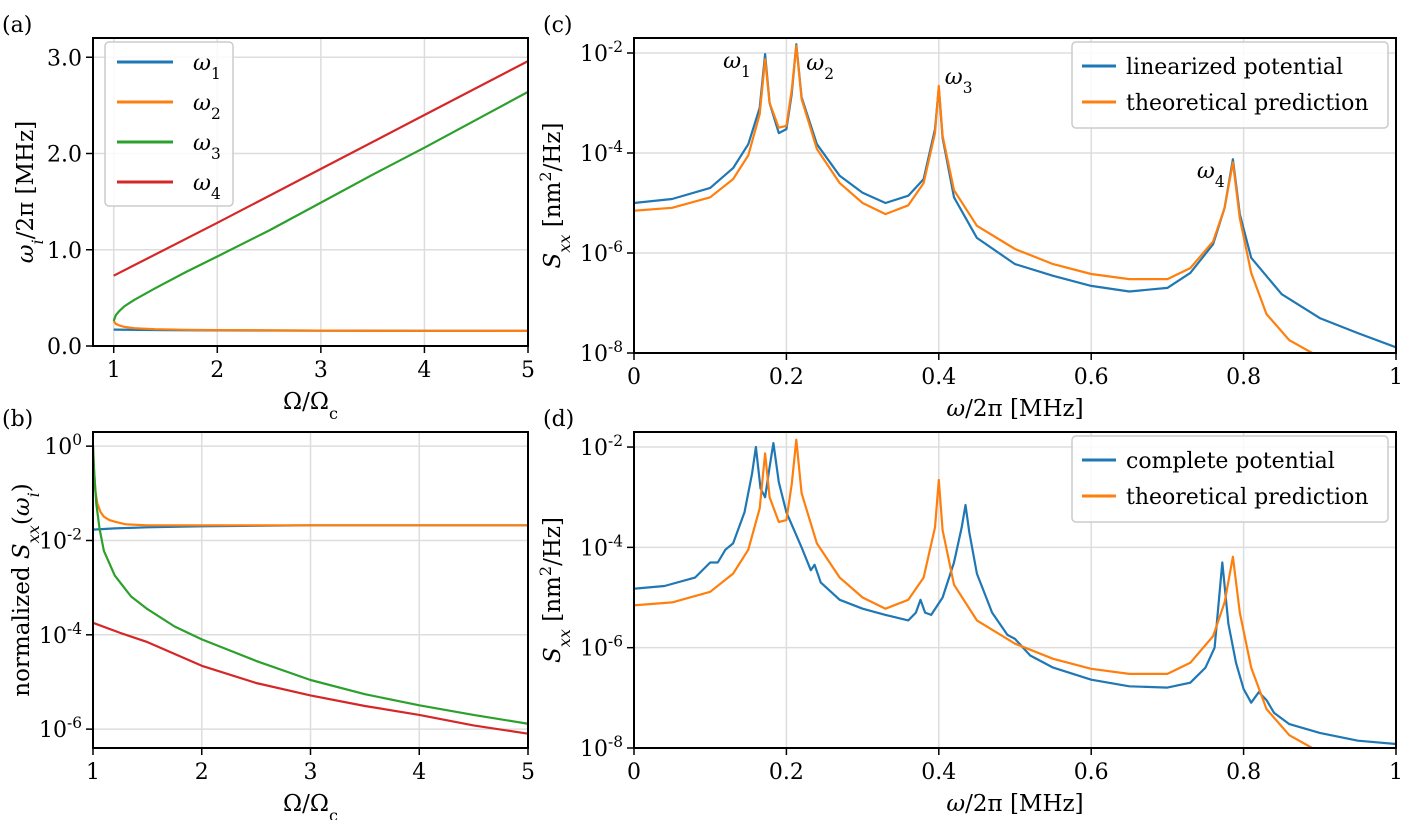 This screenshot has width=1409, height=820. Describe the element at coordinates (207, 67) in the screenshot. I see `legend-label: ω1` at that location.